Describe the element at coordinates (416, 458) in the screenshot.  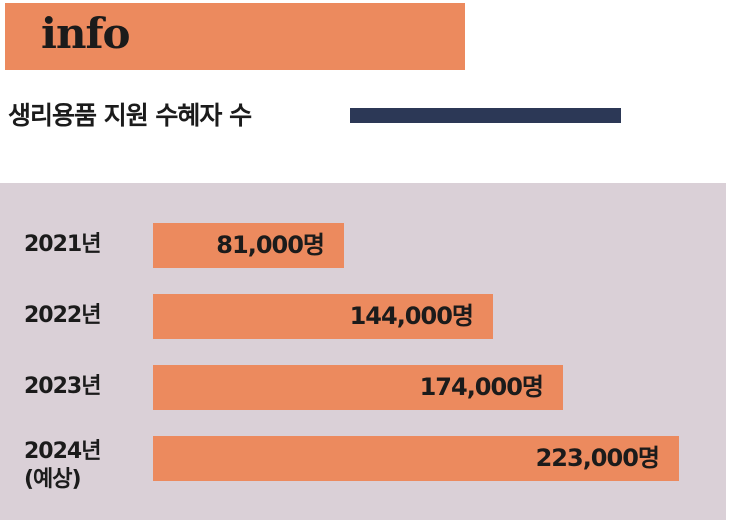
I see `bar: 223,000명` at that location.